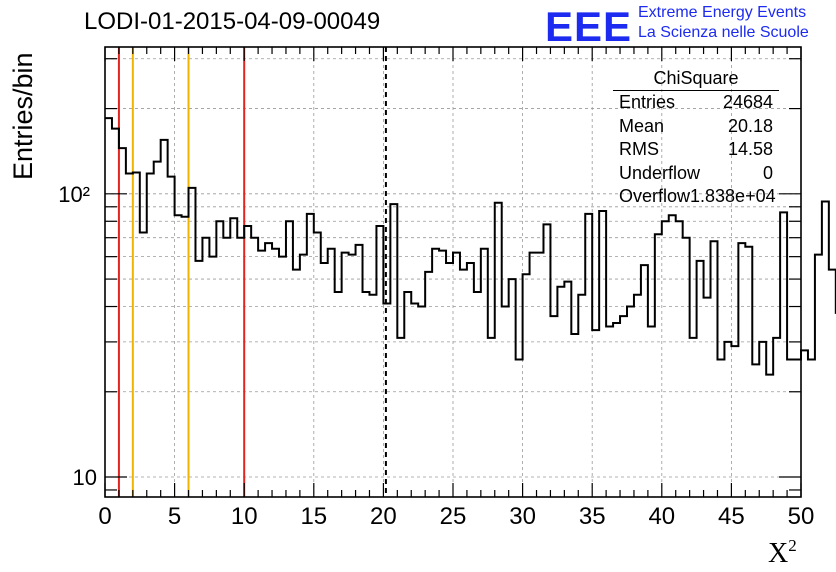 The width and height of the screenshot is (836, 572). I want to click on x-tick-label: 20, so click(383, 516).